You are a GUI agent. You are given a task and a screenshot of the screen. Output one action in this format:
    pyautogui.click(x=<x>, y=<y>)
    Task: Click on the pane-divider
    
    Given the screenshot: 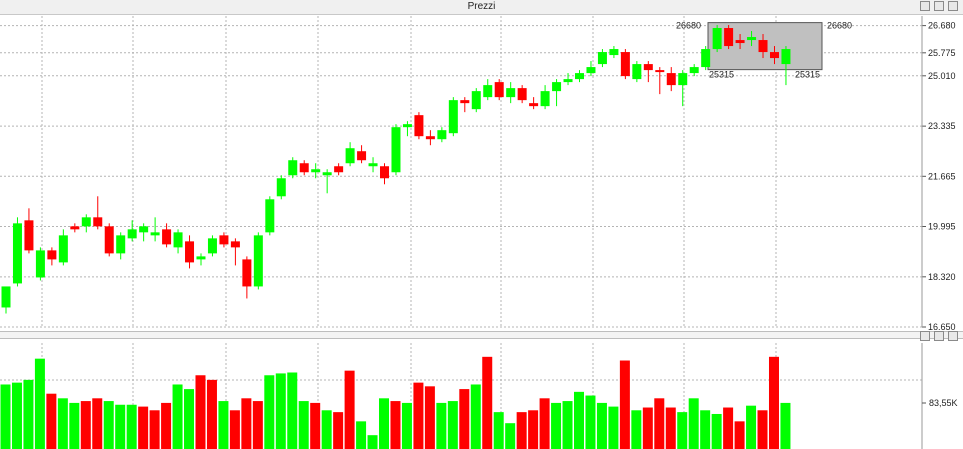 What is the action you would take?
    pyautogui.click(x=481, y=336)
    